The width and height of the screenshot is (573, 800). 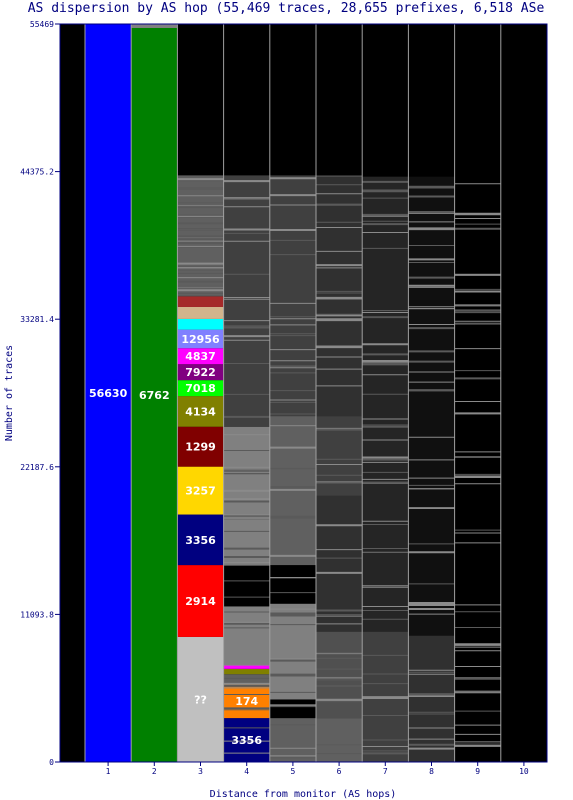 What do you see at coordinates (477, 771) in the screenshot?
I see `x-tick-label: 9` at bounding box center [477, 771].